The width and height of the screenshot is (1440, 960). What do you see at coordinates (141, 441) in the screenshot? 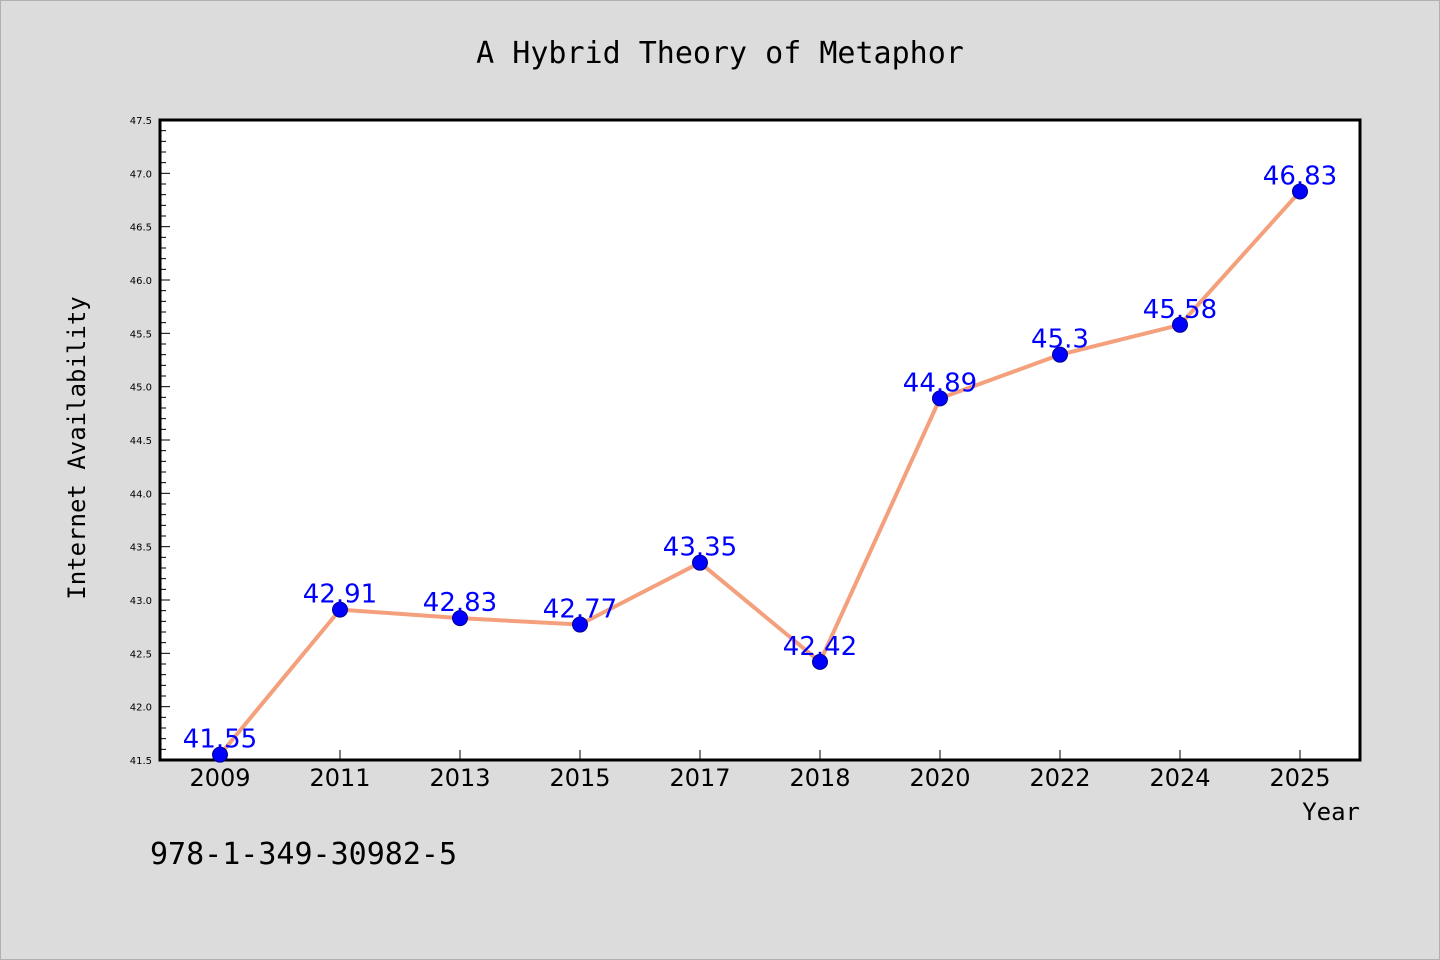
I see `y-tick-label: 44.5` at bounding box center [141, 441].